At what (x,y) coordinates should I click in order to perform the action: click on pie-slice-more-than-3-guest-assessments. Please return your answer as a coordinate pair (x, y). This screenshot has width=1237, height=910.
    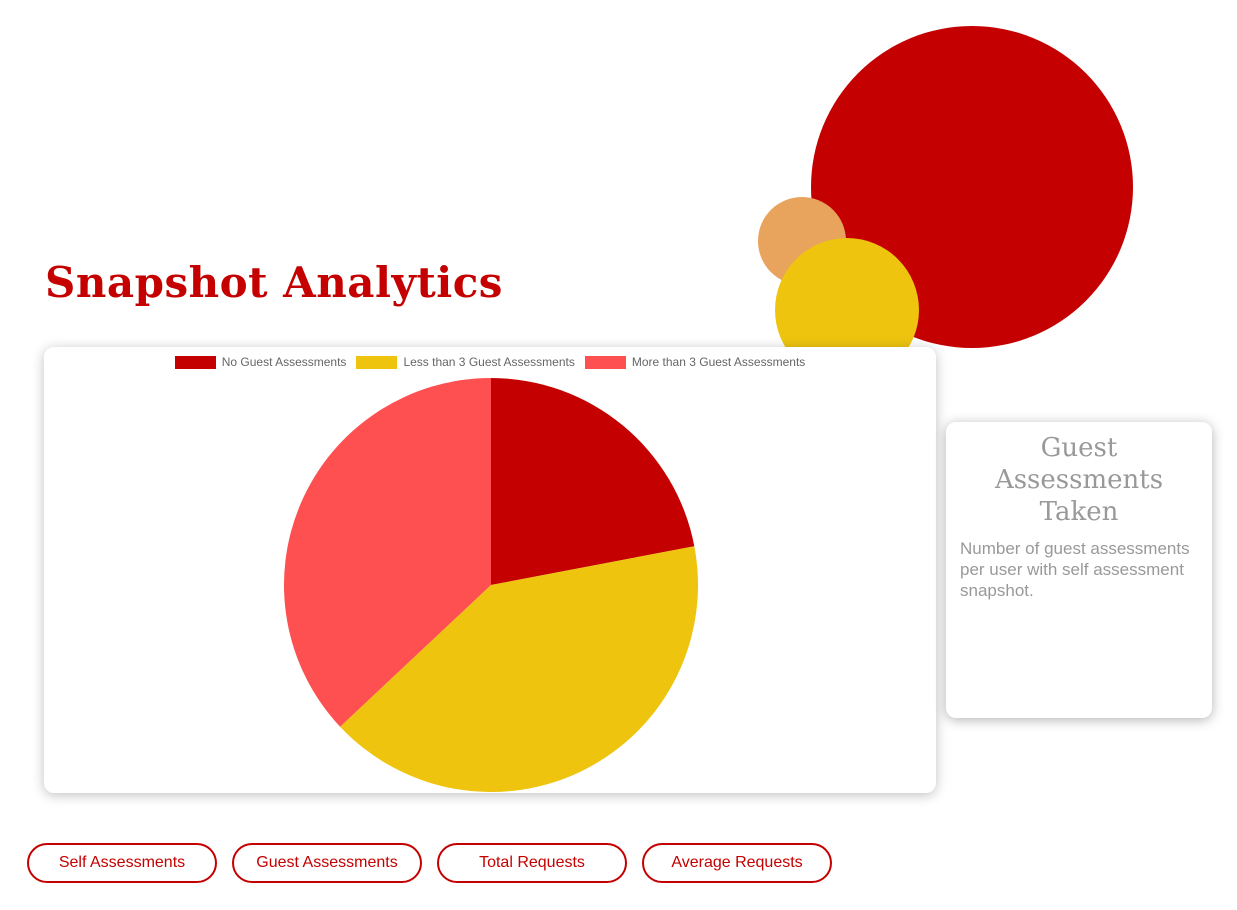
    Looking at the image, I should click on (387, 552).